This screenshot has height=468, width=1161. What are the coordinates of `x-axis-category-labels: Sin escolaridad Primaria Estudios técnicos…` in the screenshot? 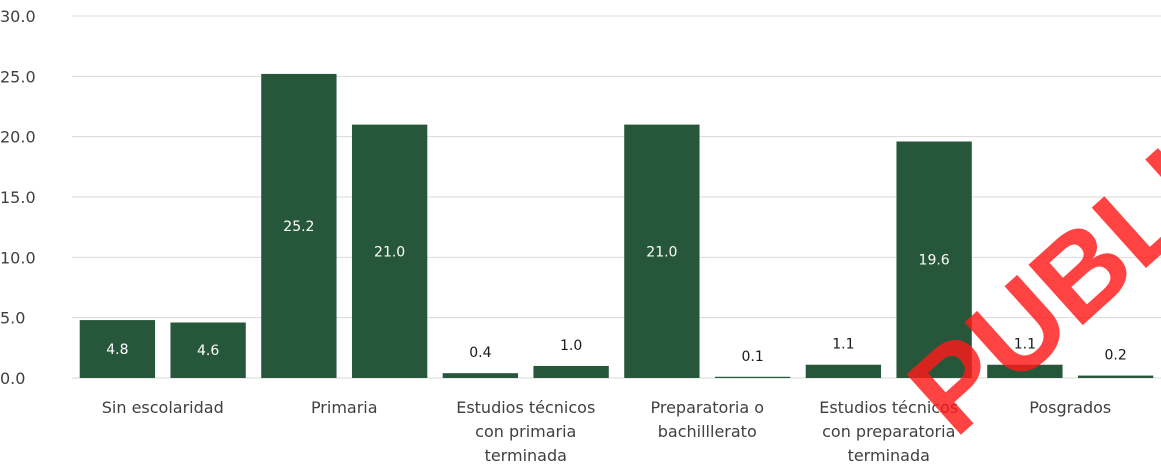 It's located at (607, 431).